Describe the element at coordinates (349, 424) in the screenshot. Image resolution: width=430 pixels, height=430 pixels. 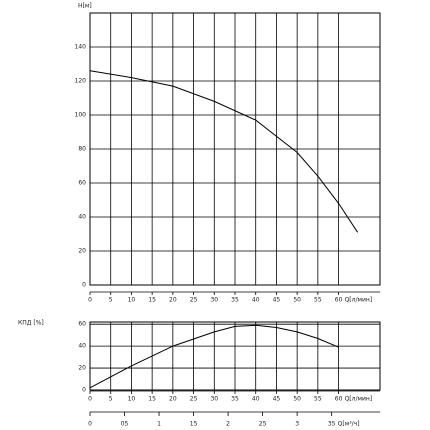
I see `x2-axis-label: Q[м³/ч]` at that location.